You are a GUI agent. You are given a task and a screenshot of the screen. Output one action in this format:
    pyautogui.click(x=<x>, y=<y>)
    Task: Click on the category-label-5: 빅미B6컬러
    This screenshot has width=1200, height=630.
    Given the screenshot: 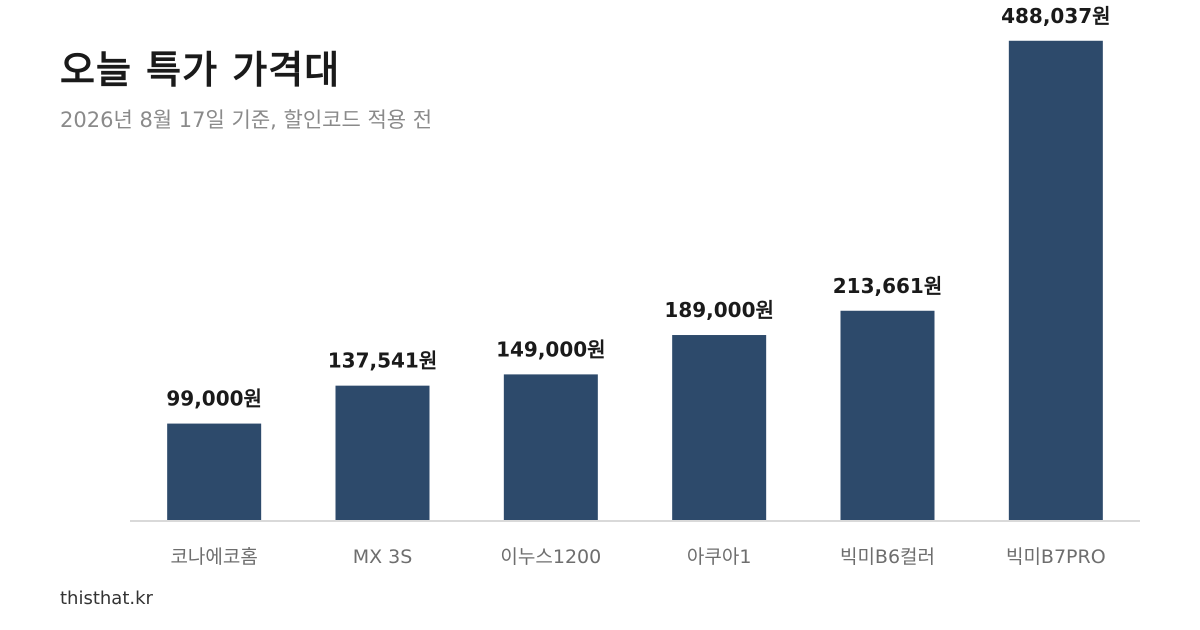 What is the action you would take?
    pyautogui.click(x=887, y=557)
    